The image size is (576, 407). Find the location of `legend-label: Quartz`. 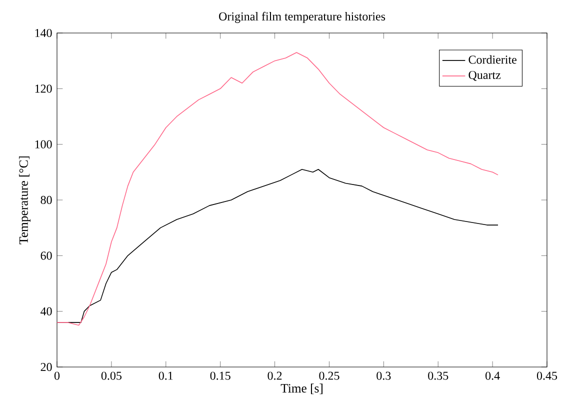

legend-label: Quartz is located at coordinates (484, 75).